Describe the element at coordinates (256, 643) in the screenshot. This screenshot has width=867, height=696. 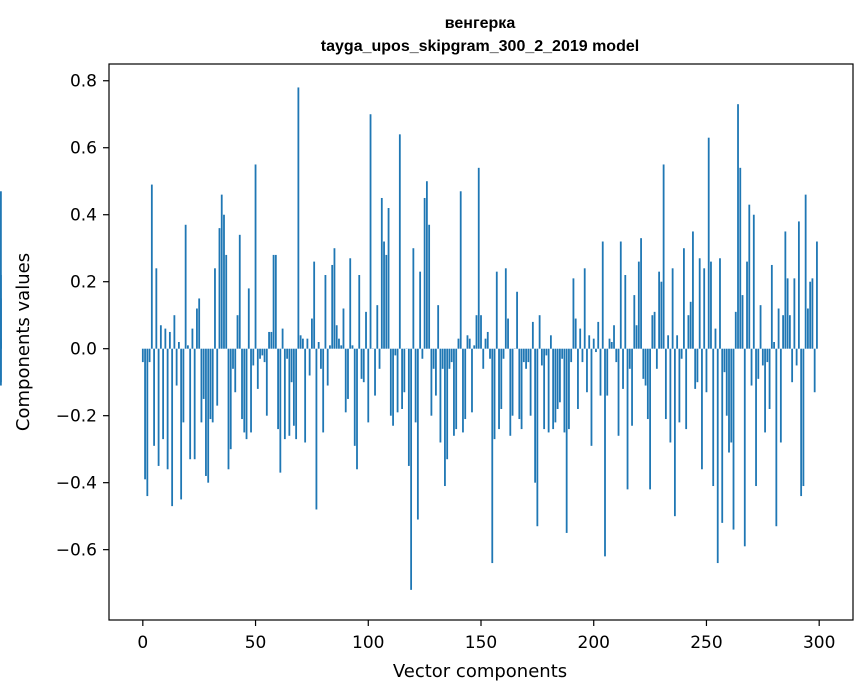
I see `x-tick-label: 50` at that location.